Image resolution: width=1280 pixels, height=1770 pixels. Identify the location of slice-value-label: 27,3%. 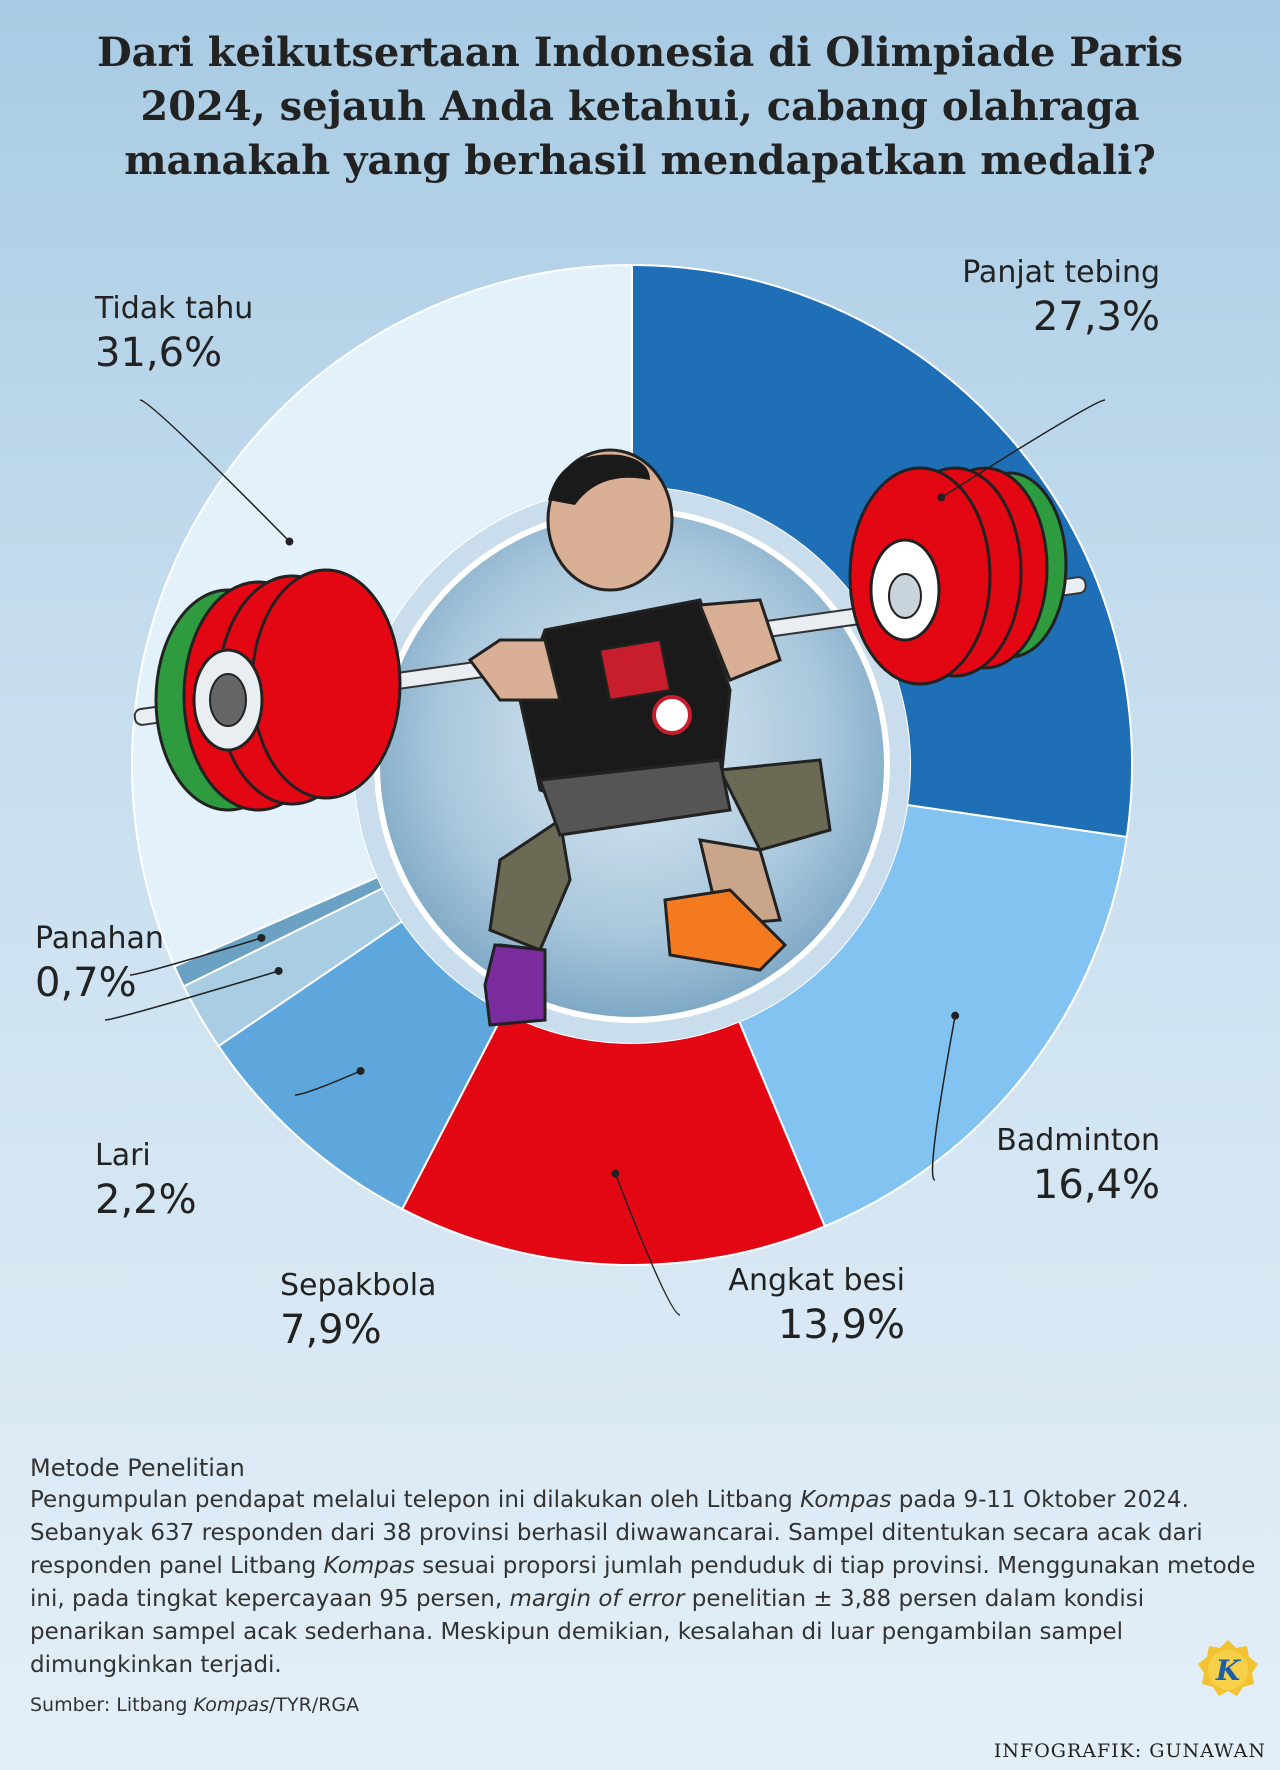
(1096, 317).